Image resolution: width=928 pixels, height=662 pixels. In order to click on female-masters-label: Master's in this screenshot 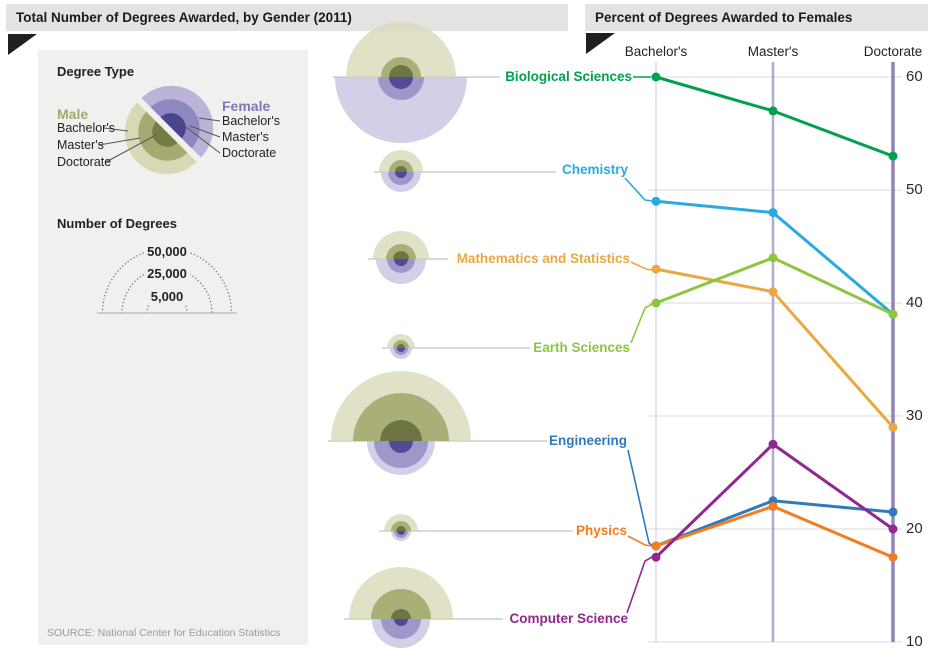, I will do `click(245, 137)`.